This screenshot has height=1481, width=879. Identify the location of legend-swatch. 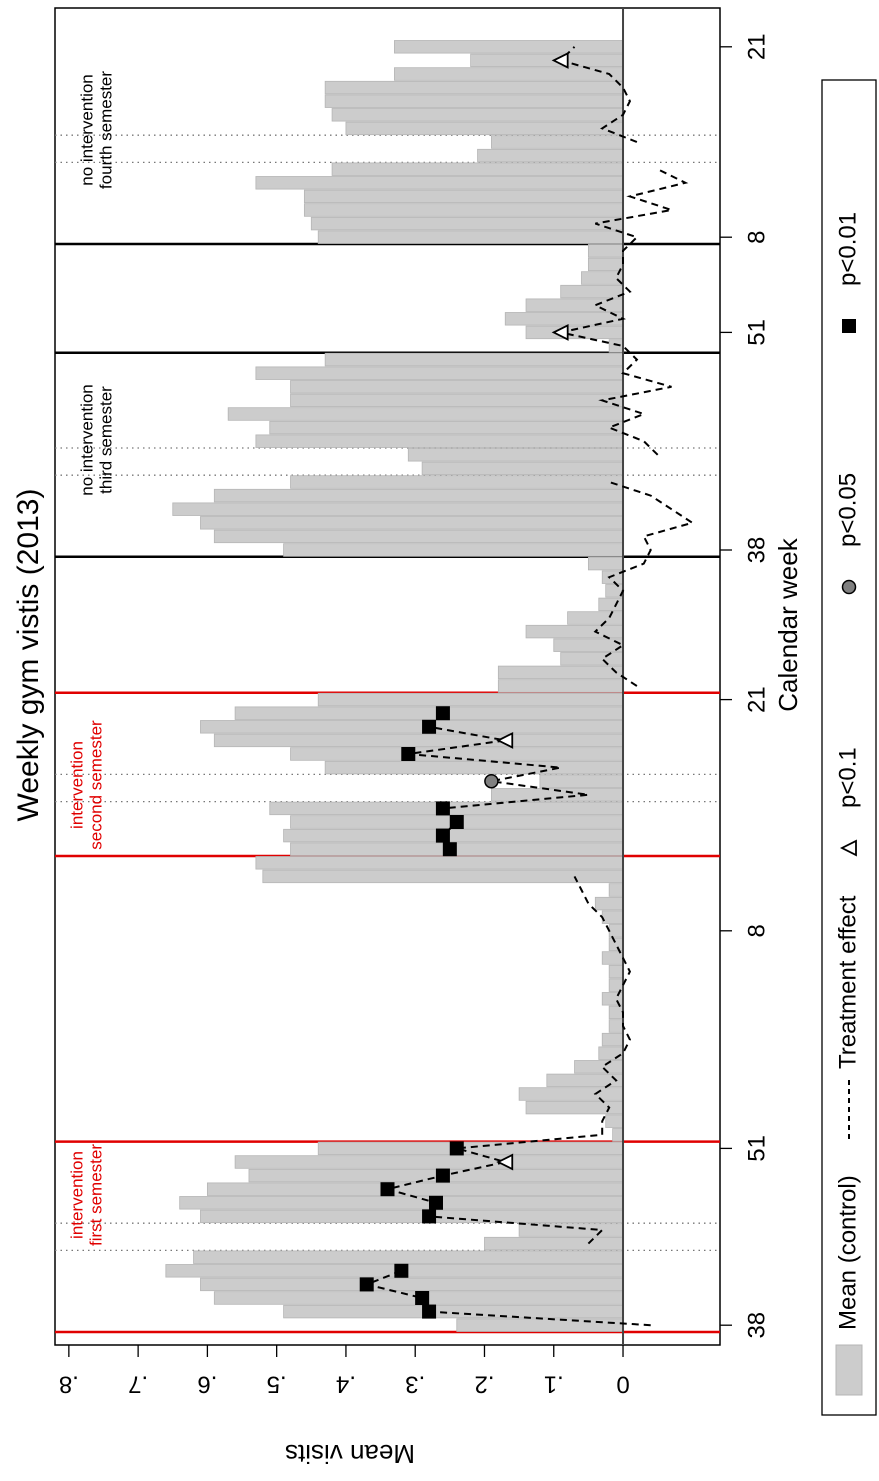
(849, 1370).